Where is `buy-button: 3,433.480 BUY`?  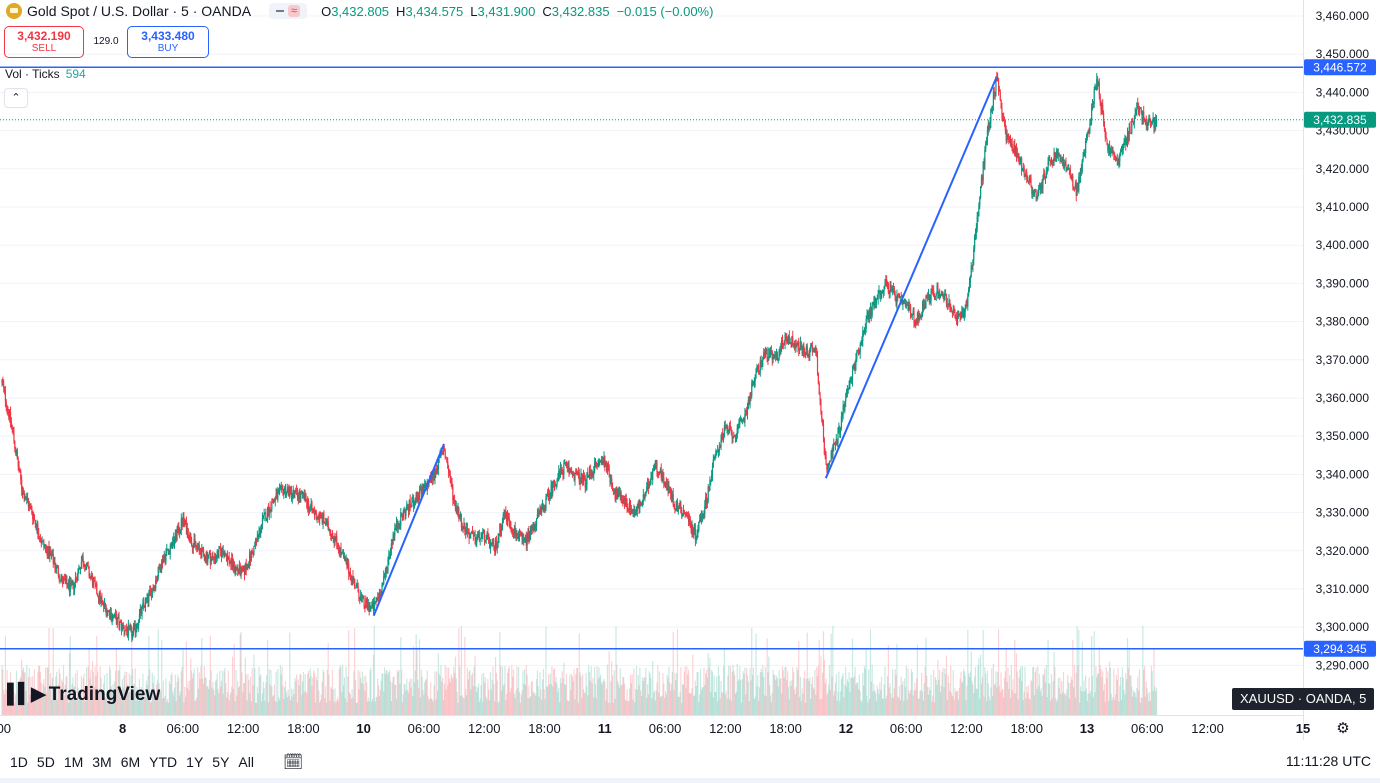 buy-button: 3,433.480 BUY is located at coordinates (168, 42).